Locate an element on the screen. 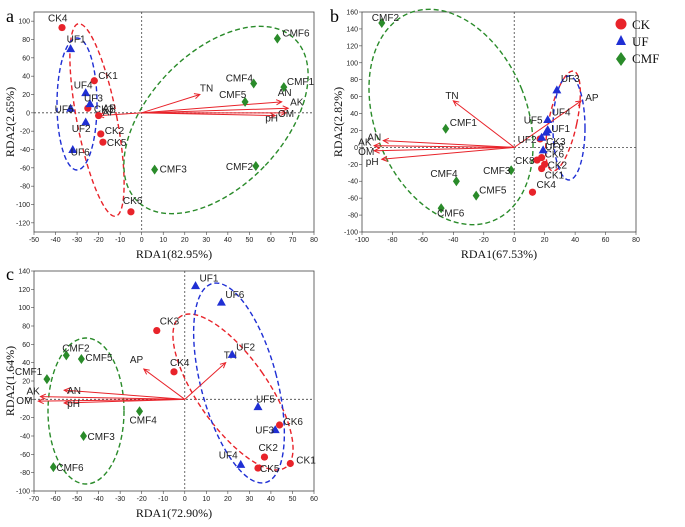 The width and height of the screenshot is (685, 527). panel-b-point-label: CK2 is located at coordinates (558, 165).